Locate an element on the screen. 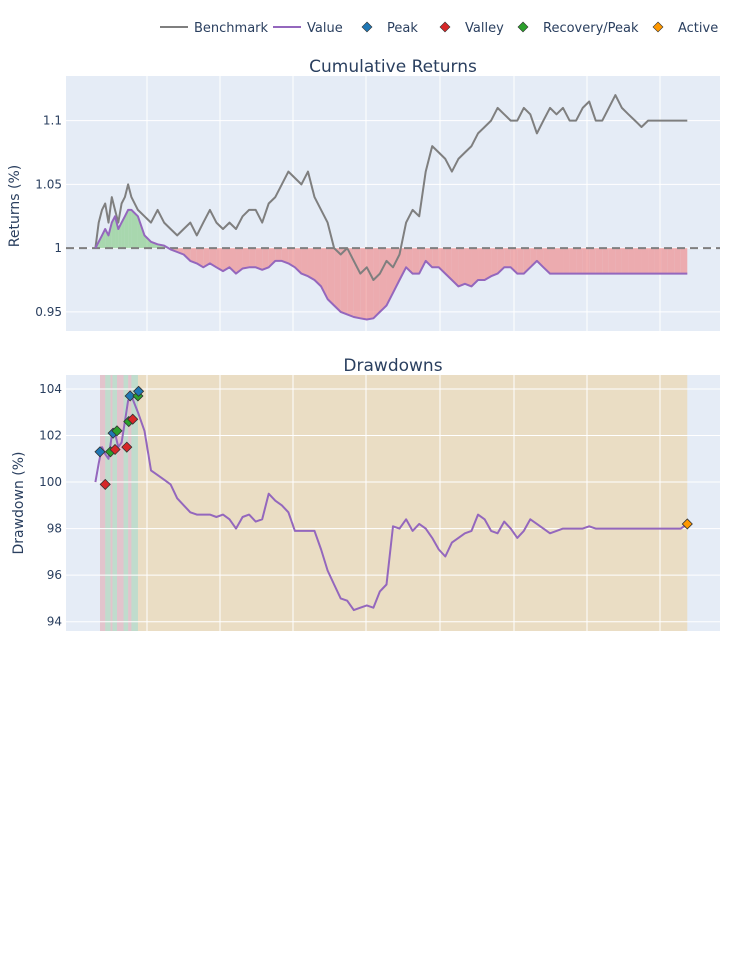 The image size is (750, 960). y-tick-label: 104 is located at coordinates (50, 389).